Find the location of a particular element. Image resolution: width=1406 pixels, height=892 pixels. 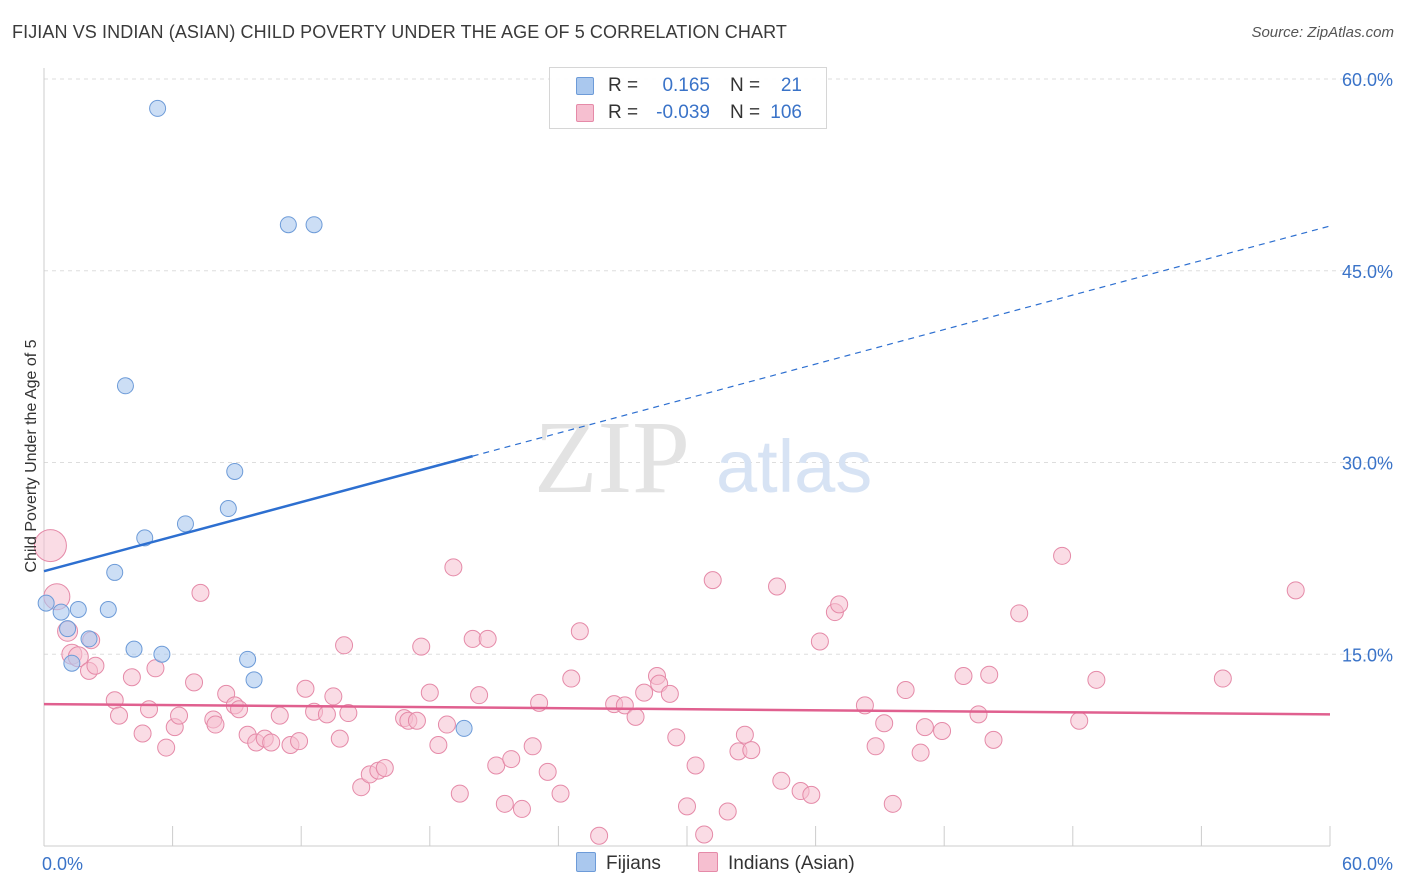

y-tick-label: 60.0% is located at coordinates (1367, 80).